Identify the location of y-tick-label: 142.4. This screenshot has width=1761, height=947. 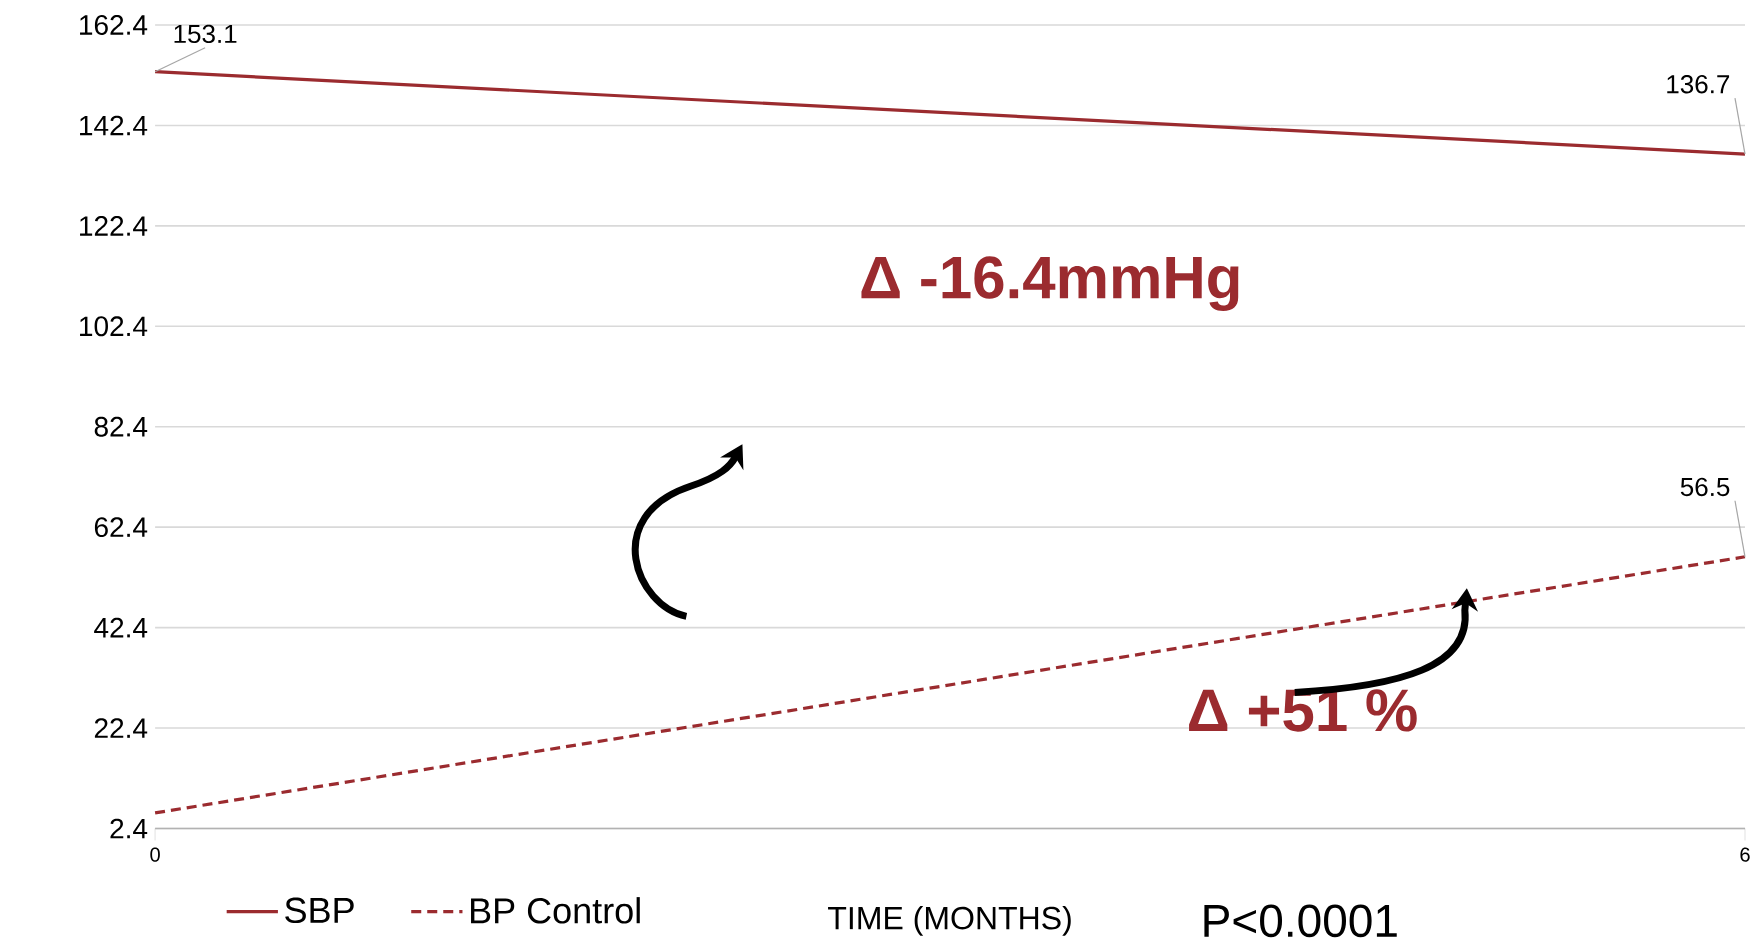
(114, 125).